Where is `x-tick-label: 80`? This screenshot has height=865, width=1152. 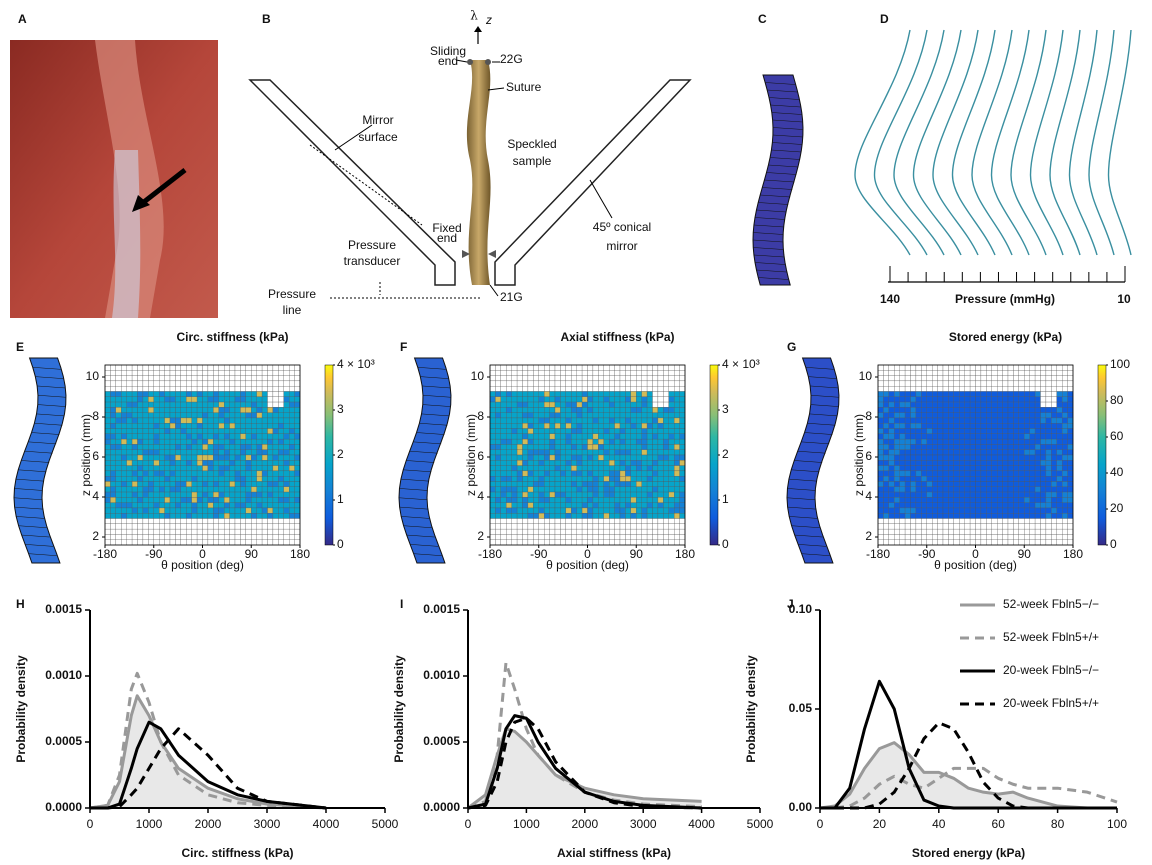
x-tick-label: 80 is located at coordinates (1058, 824).